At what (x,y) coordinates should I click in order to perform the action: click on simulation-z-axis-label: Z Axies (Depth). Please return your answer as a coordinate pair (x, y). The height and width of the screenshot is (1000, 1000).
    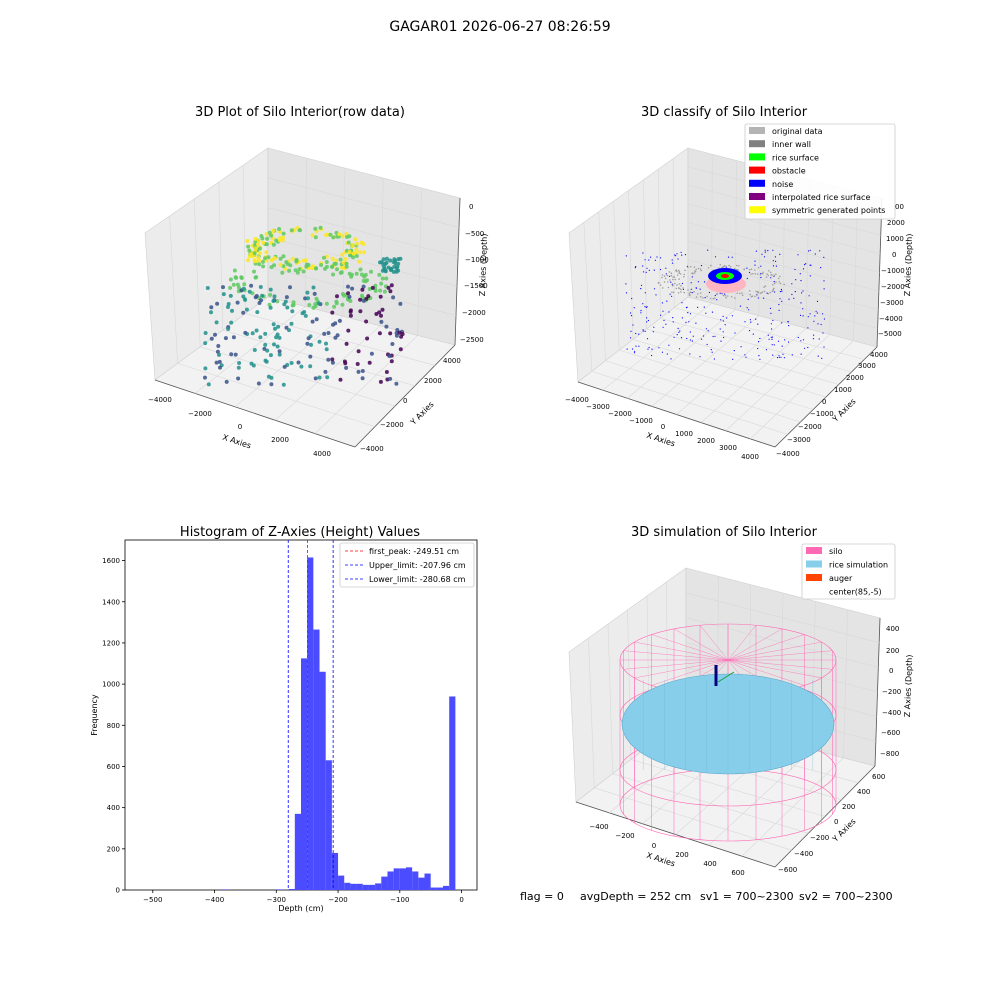
    Looking at the image, I should click on (908, 685).